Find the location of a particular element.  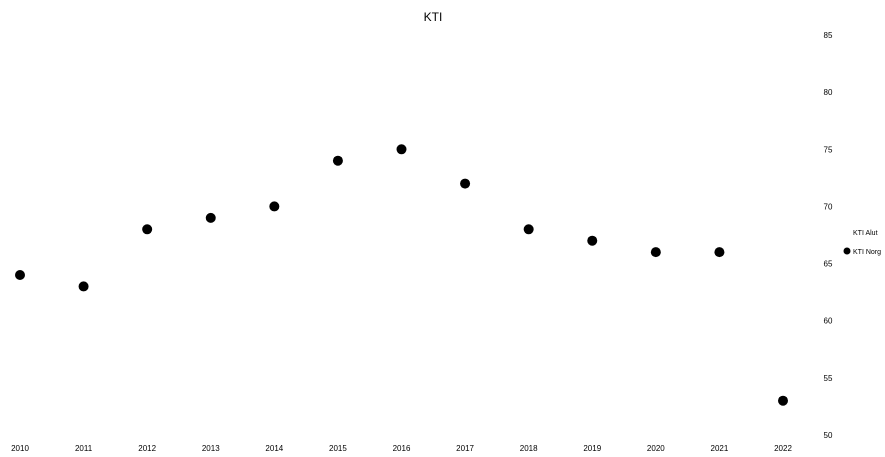

y-tick-label: 80 is located at coordinates (828, 92).